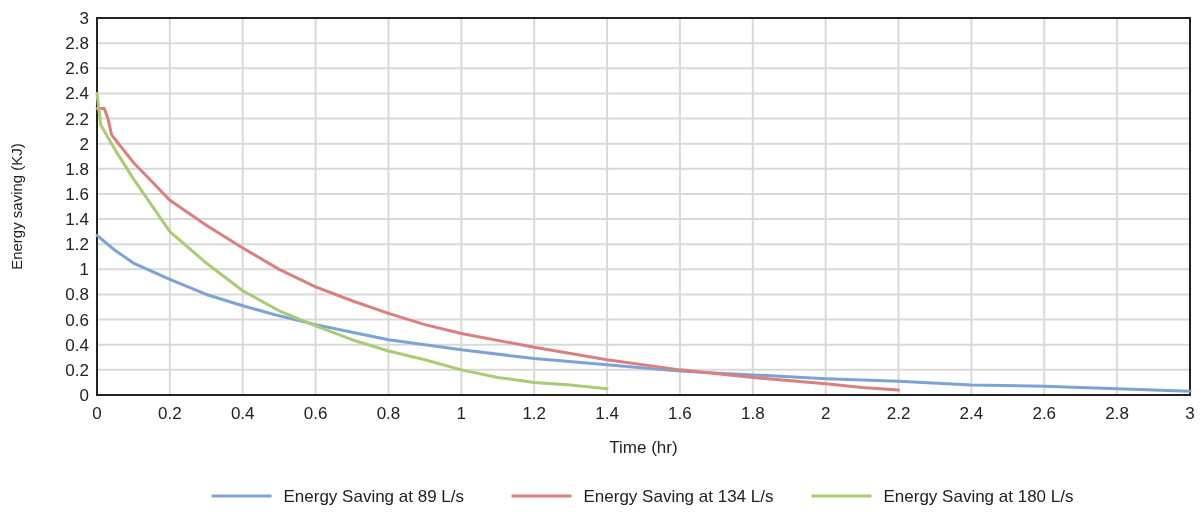  What do you see at coordinates (77, 44) in the screenshot?
I see `y-tick-label: 2.8` at bounding box center [77, 44].